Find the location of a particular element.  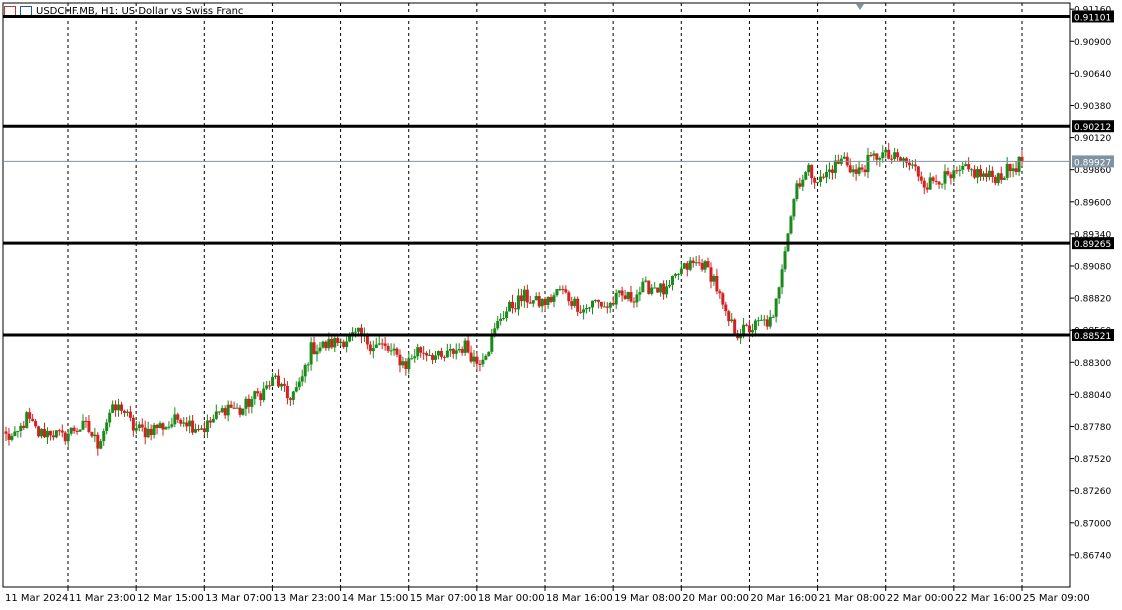

x-tick-label: 12 Mar 15:00 is located at coordinates (170, 598).